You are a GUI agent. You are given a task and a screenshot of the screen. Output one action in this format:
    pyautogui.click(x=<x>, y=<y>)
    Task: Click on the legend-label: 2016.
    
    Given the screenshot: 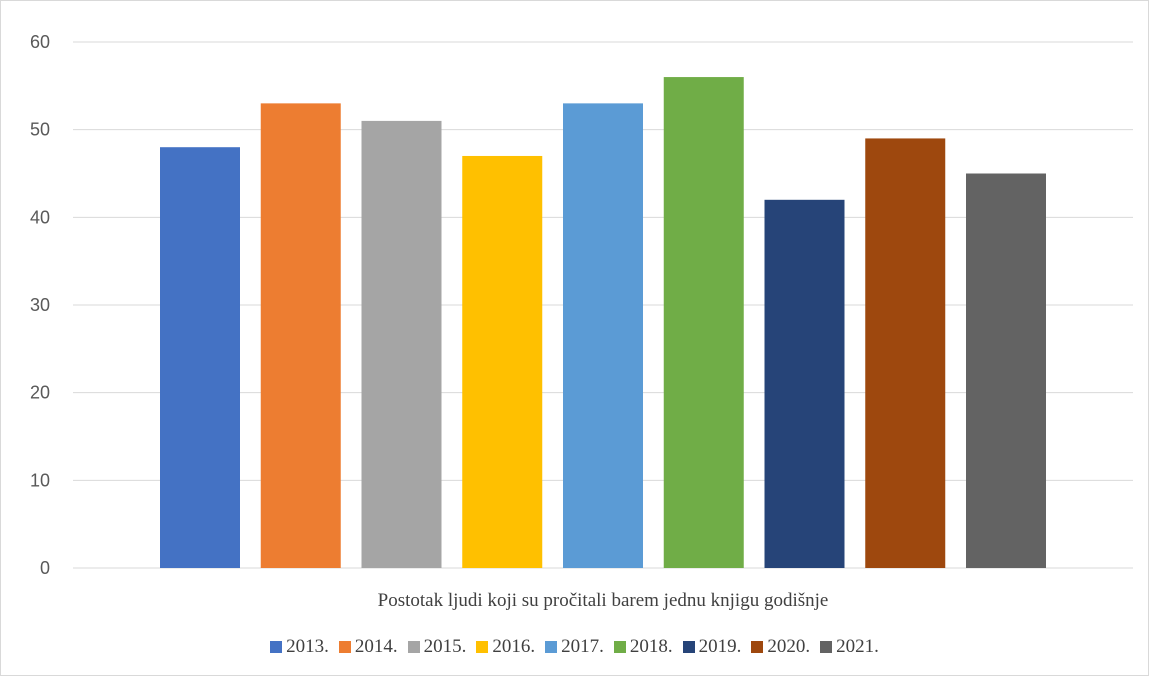 What is the action you would take?
    pyautogui.click(x=514, y=646)
    